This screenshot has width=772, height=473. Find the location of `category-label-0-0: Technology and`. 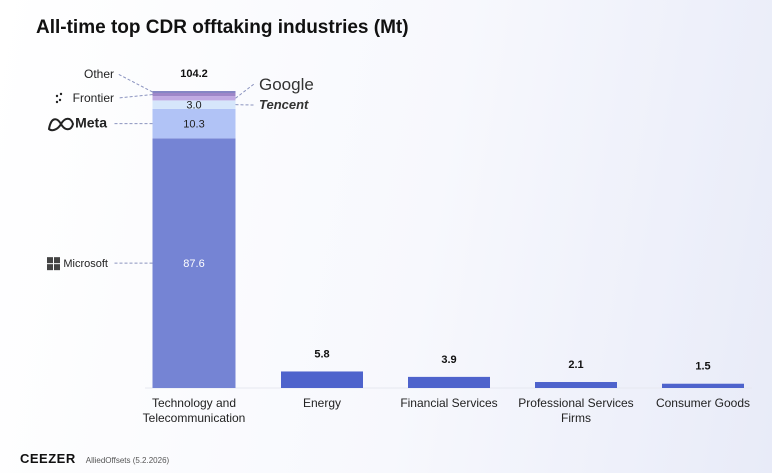

category-label-0-0: Technology and is located at coordinates (194, 403).